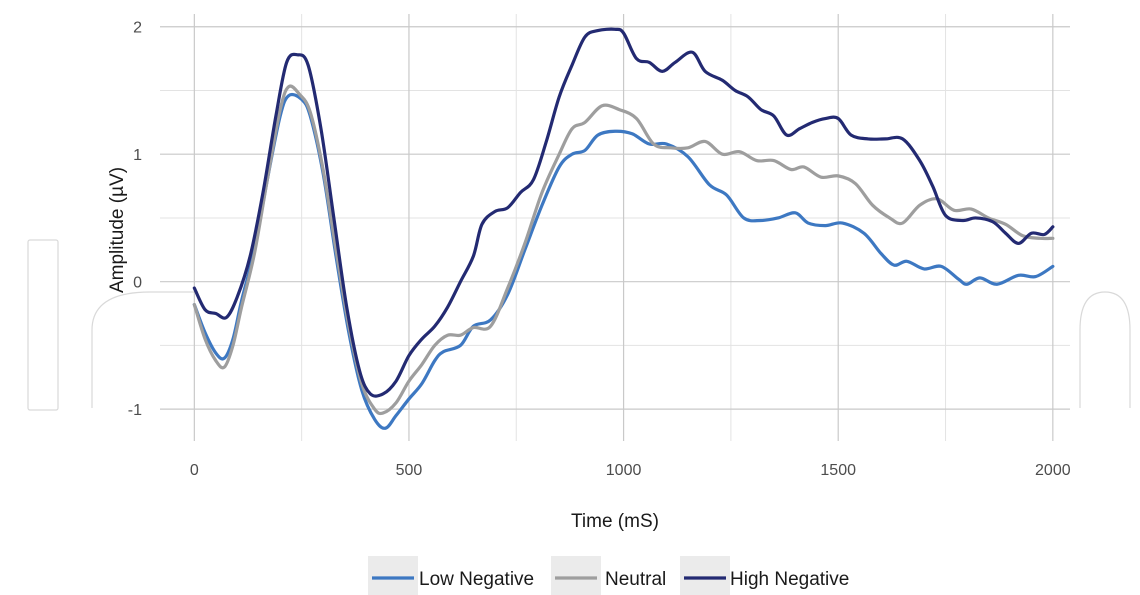 This screenshot has width=1140, height=595. What do you see at coordinates (409, 470) in the screenshot?
I see `x-tick-label: 500` at bounding box center [409, 470].